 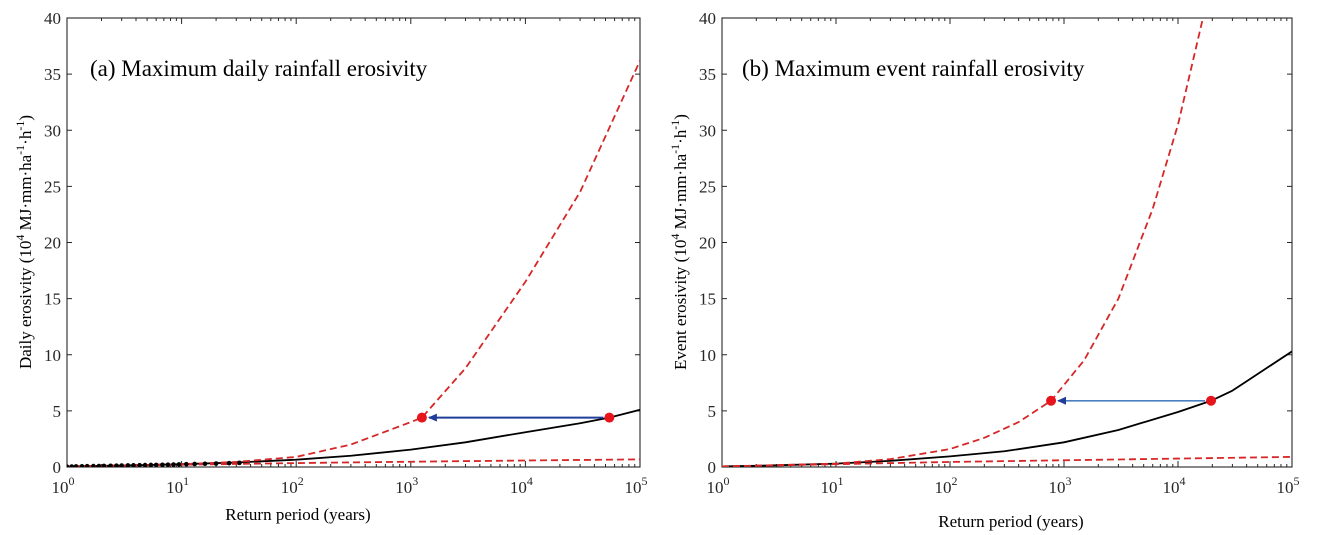 What do you see at coordinates (292, 485) in the screenshot?
I see `panel-a-x-tick-label: 10²` at bounding box center [292, 485].